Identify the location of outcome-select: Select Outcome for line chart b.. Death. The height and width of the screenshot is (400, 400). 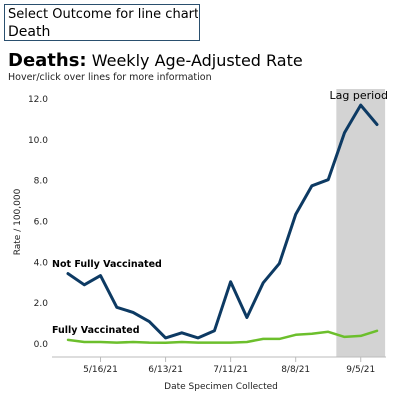
(102, 22).